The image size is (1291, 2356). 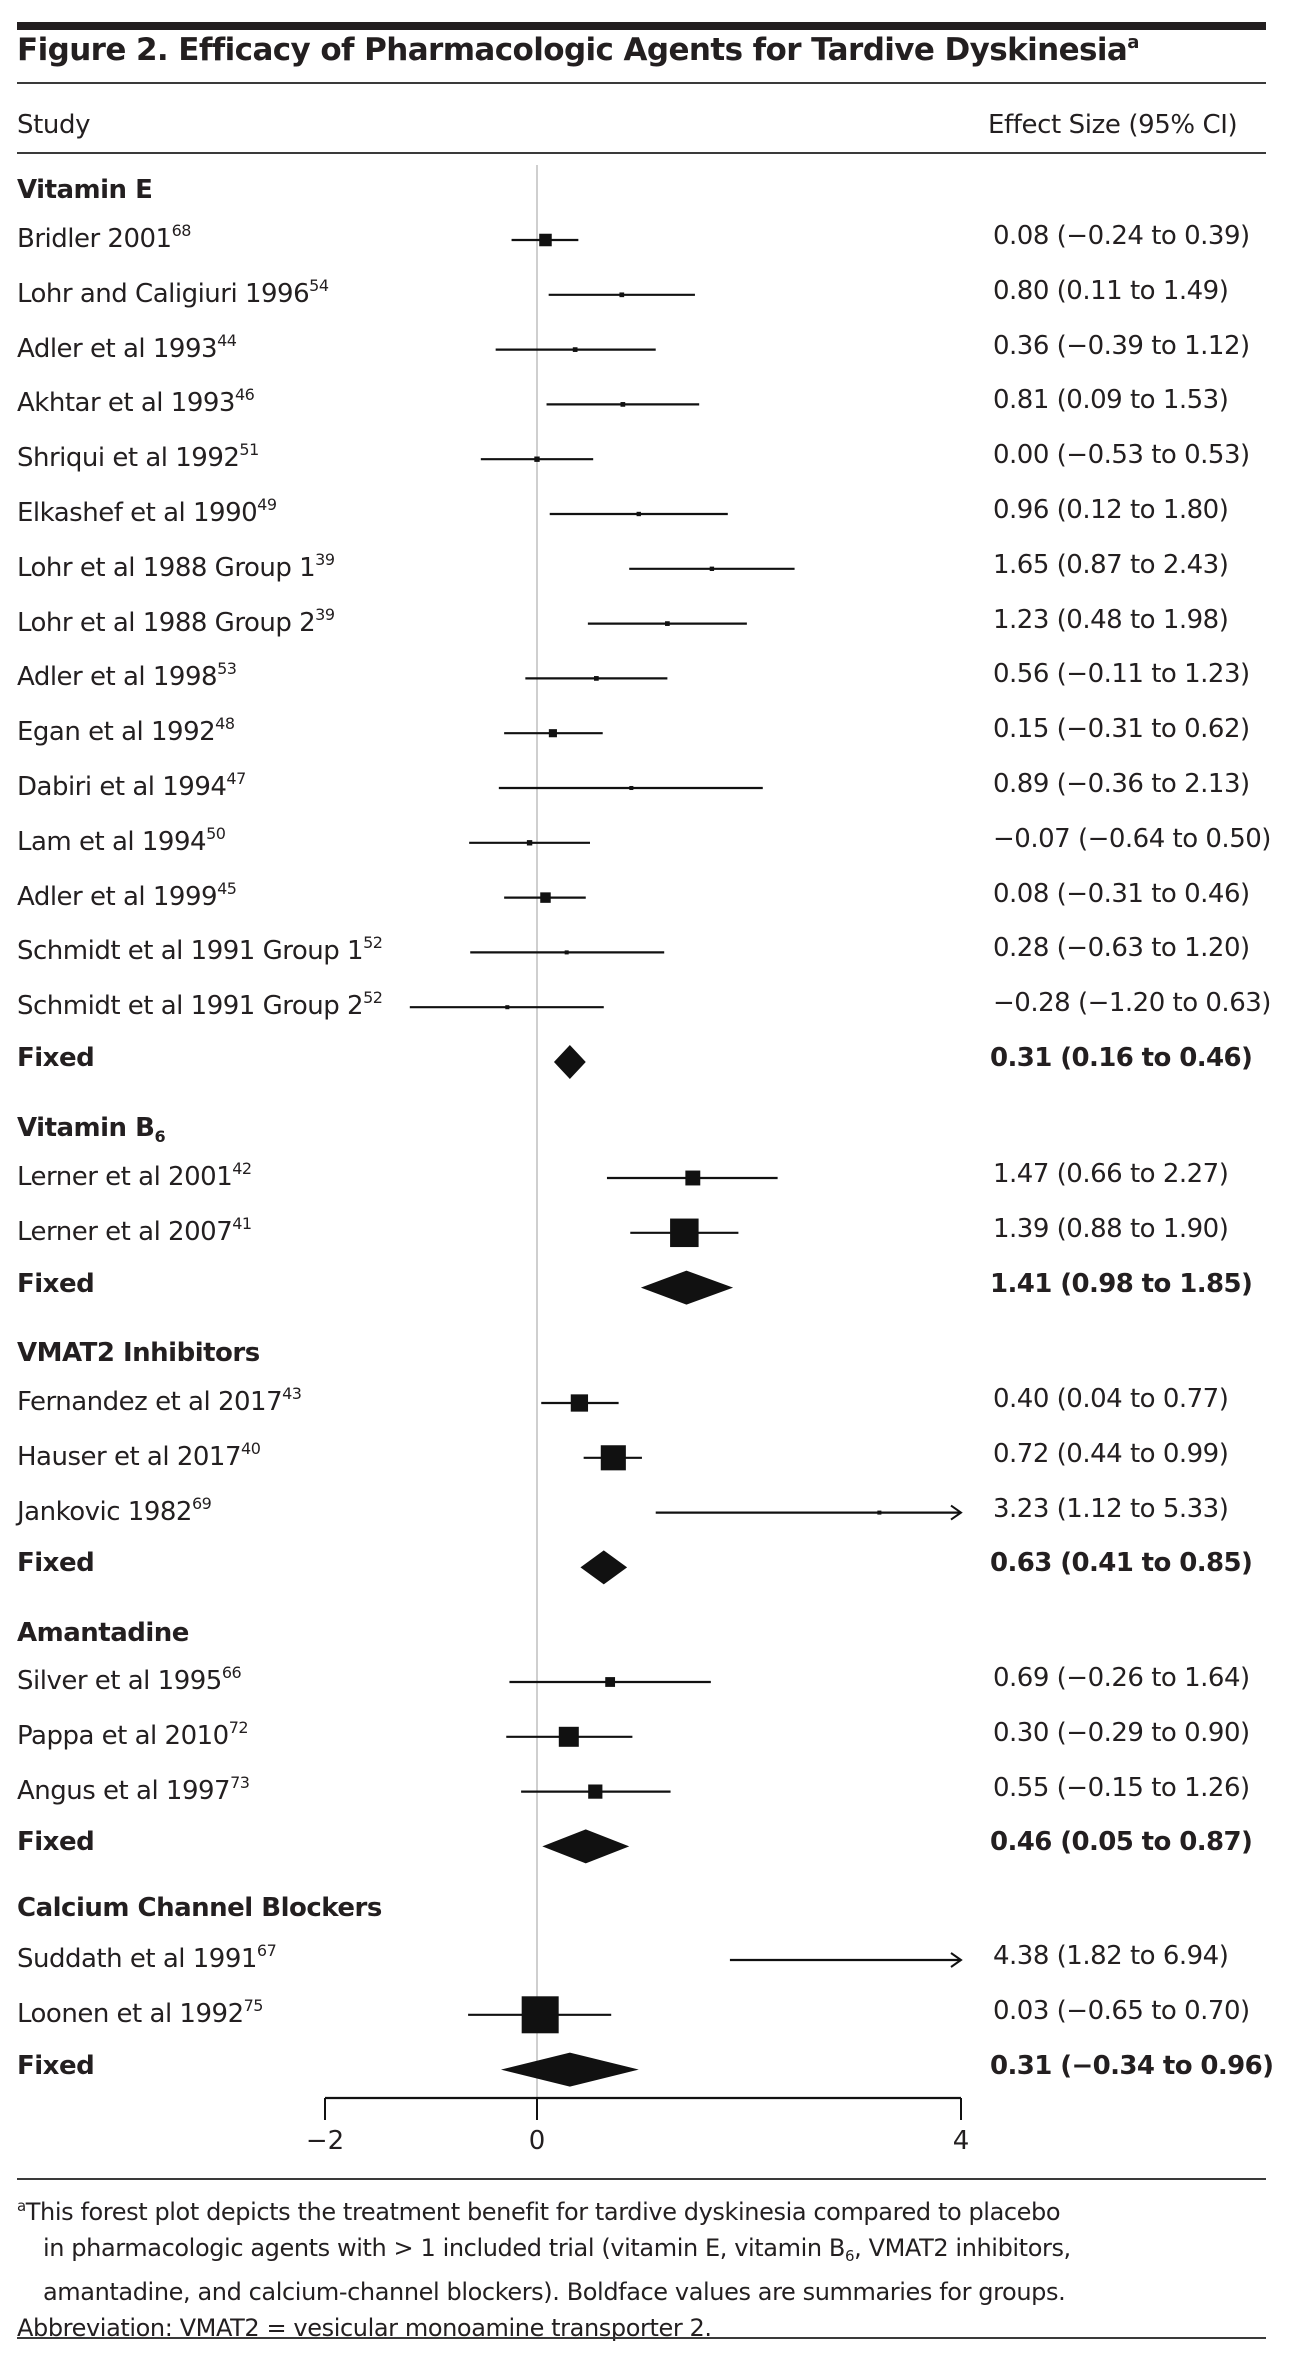 I want to click on study-label: Egan et al 199248, so click(x=126, y=730).